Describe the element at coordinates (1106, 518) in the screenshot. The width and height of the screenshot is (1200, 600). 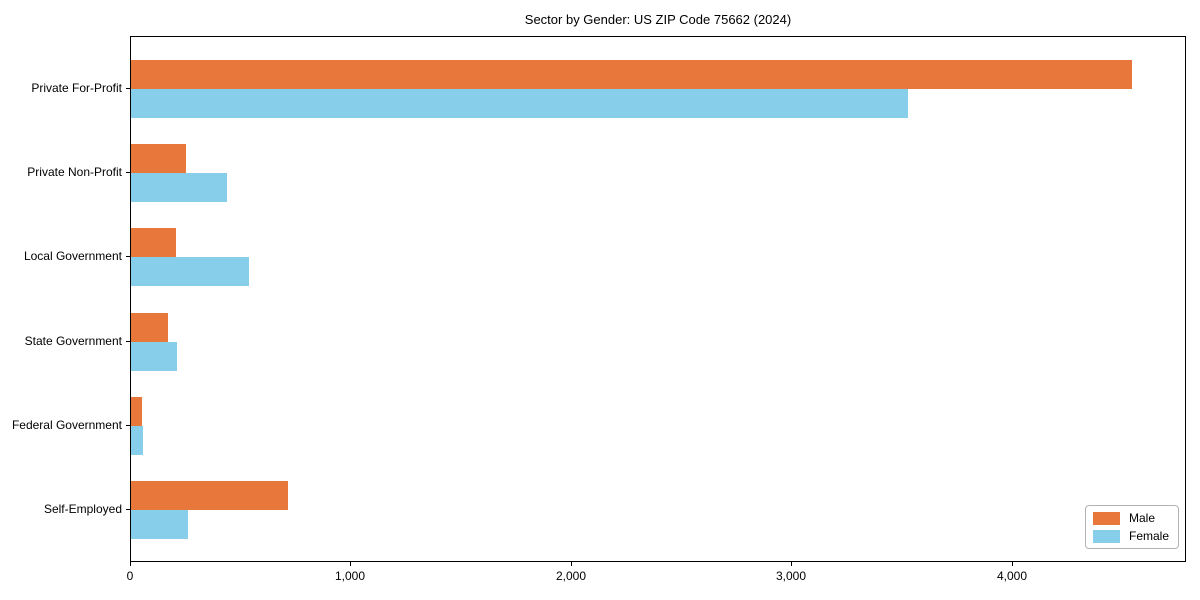
I see `male-swatch-icon` at that location.